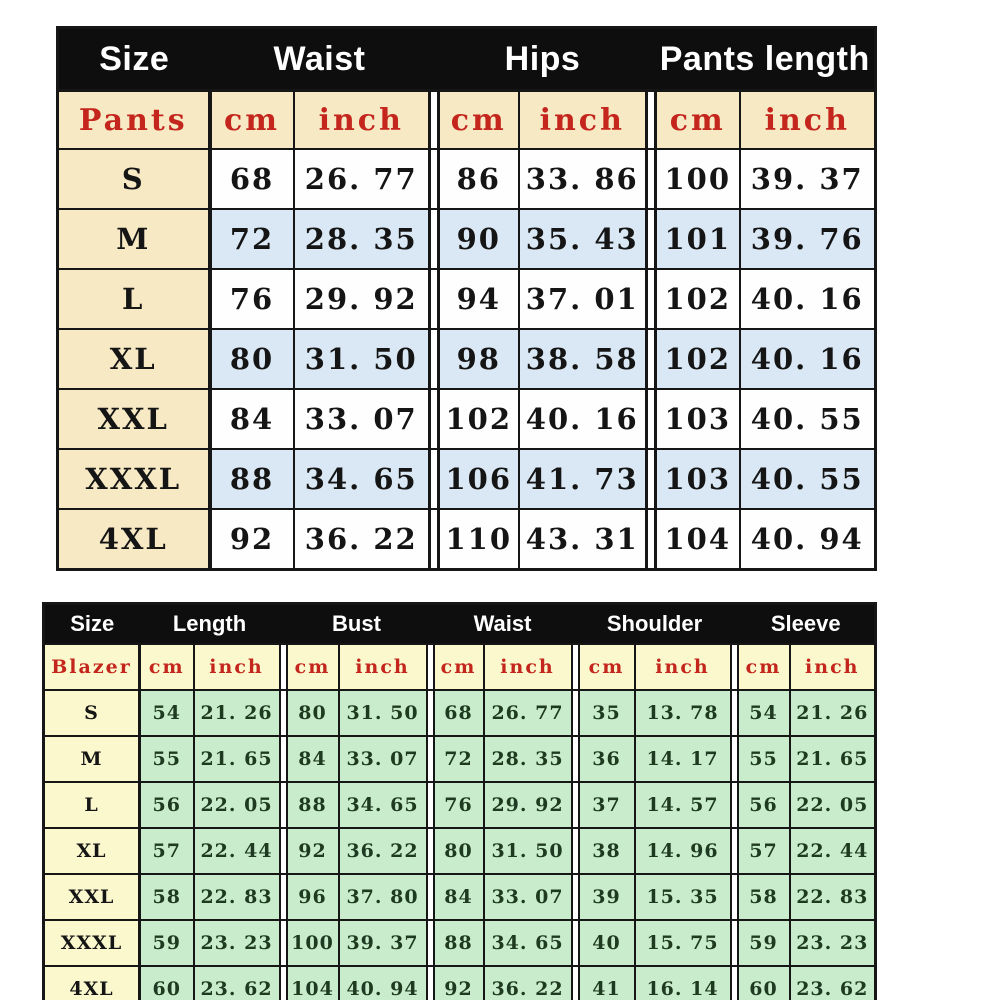  I want to click on value-cell-inch: 14. 17, so click(682, 759).